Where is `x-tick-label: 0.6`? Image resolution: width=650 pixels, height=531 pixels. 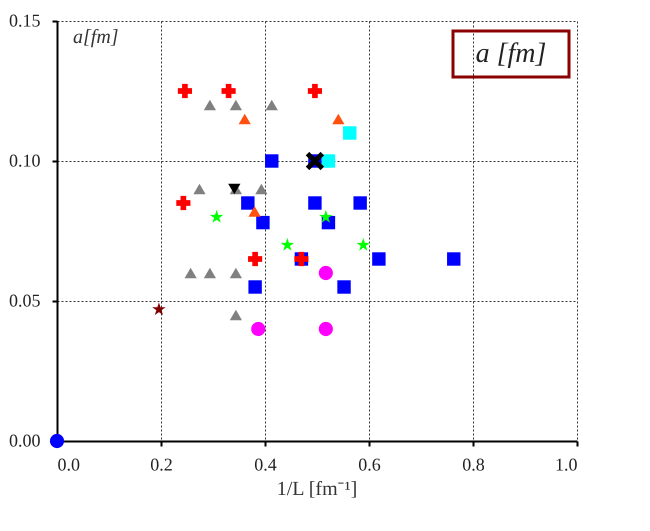
x-tick-label: 0.6 is located at coordinates (369, 464).